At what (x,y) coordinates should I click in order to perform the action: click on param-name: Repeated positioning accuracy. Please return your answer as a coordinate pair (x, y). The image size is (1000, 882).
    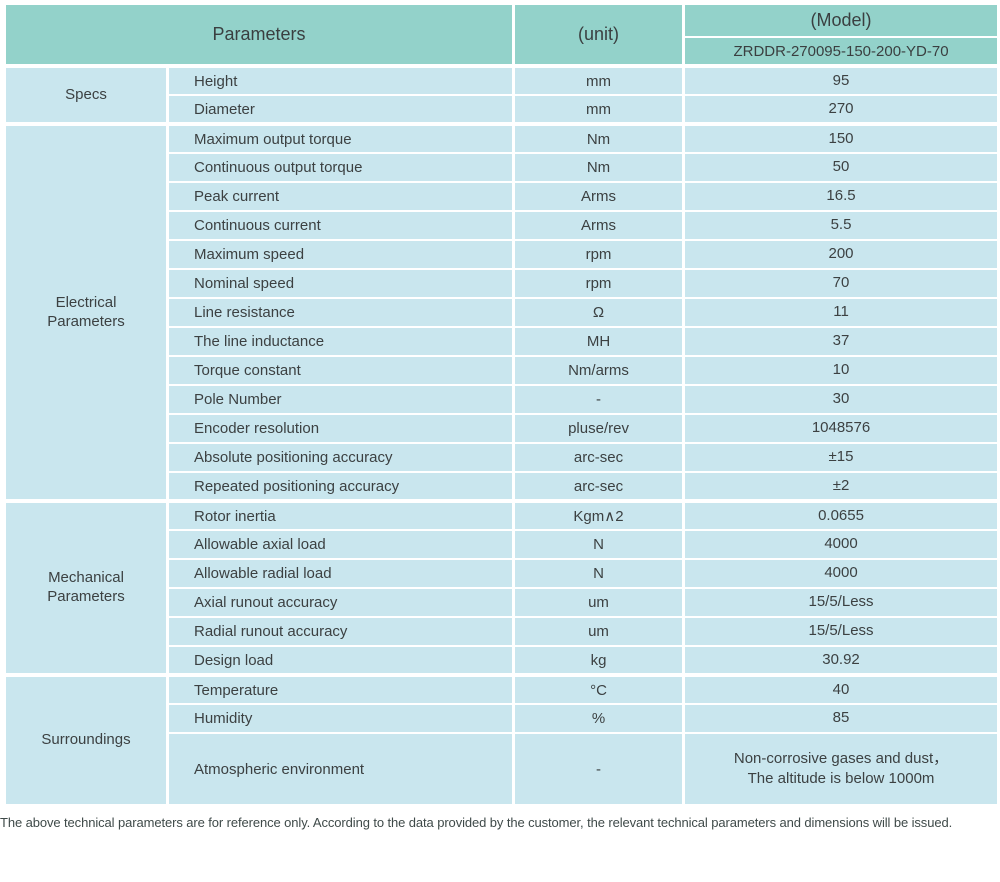
    Looking at the image, I should click on (340, 486).